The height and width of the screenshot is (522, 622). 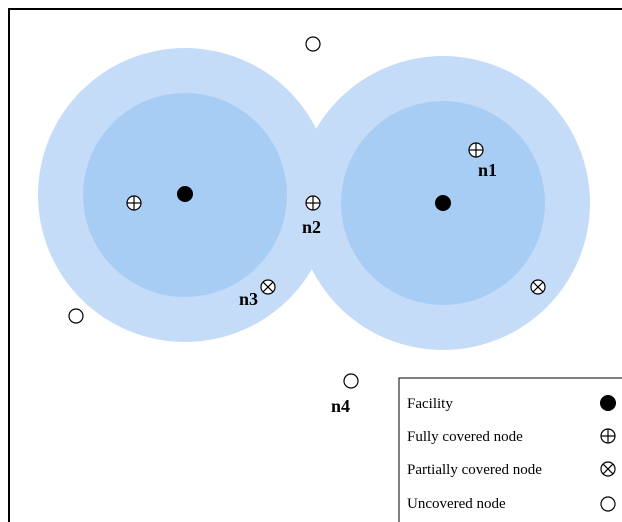 What do you see at coordinates (311, 227) in the screenshot?
I see `node-label-n2: n2` at bounding box center [311, 227].